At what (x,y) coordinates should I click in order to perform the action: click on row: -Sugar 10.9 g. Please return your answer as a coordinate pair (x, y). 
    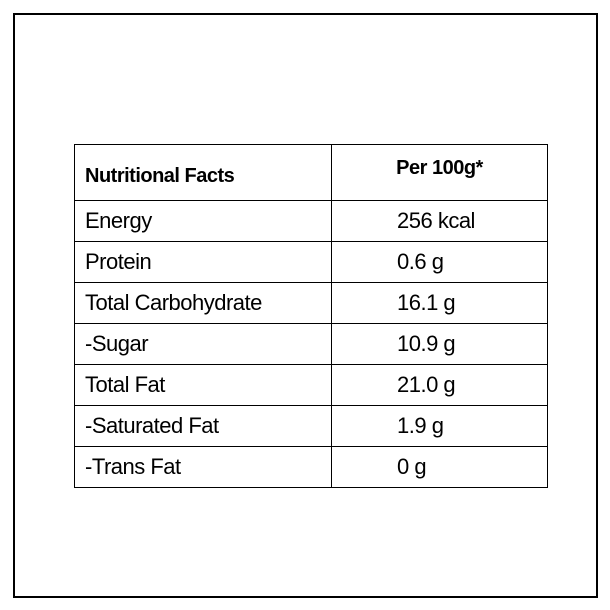
    Looking at the image, I should click on (311, 344).